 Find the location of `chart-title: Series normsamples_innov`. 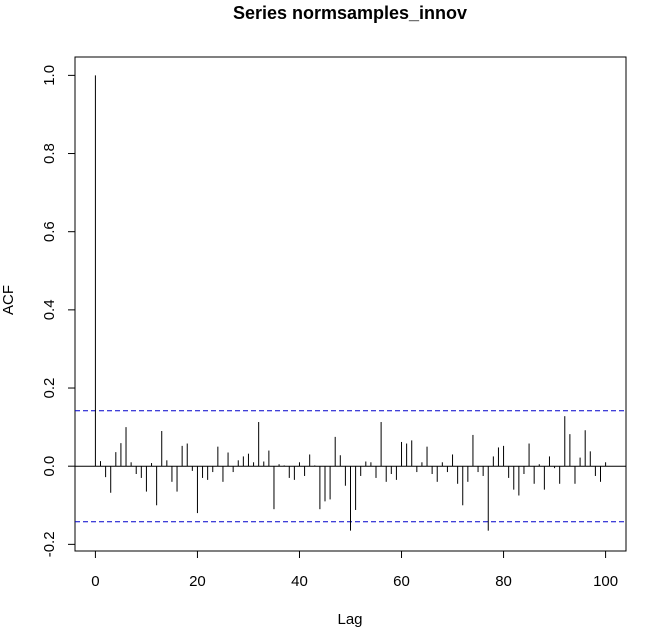

chart-title: Series normsamples_innov is located at coordinates (350, 13).